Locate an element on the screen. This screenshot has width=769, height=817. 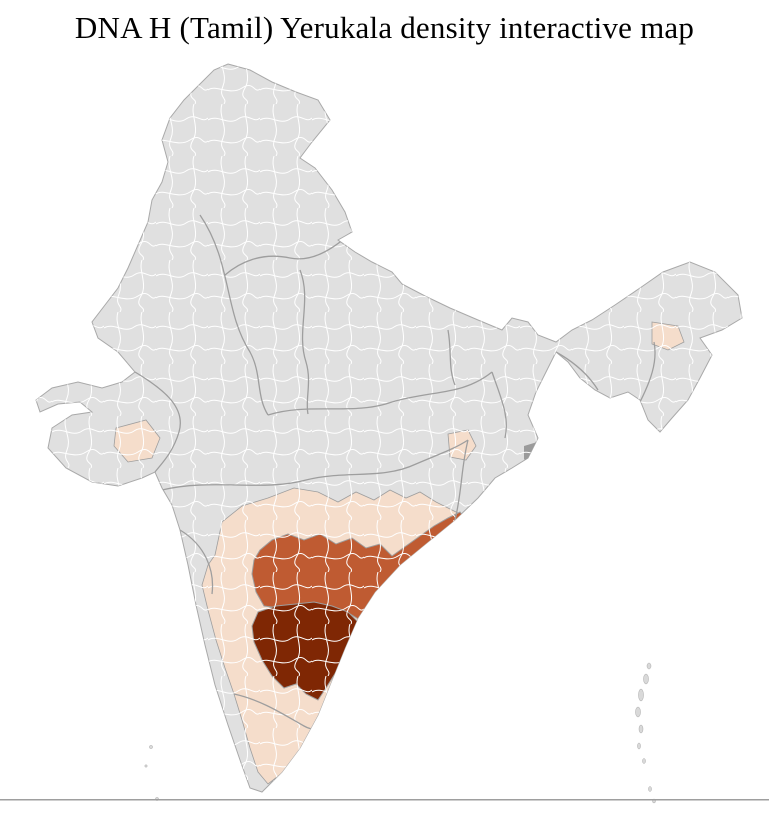
bottom-divider is located at coordinates (384, 800).